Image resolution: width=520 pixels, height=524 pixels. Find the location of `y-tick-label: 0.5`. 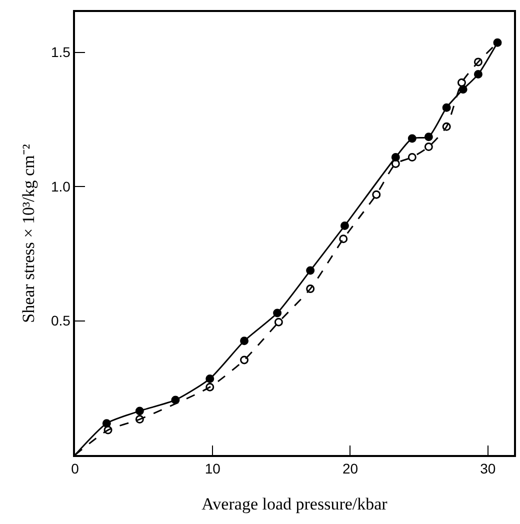

y-tick-label: 0.5 is located at coordinates (60, 320).